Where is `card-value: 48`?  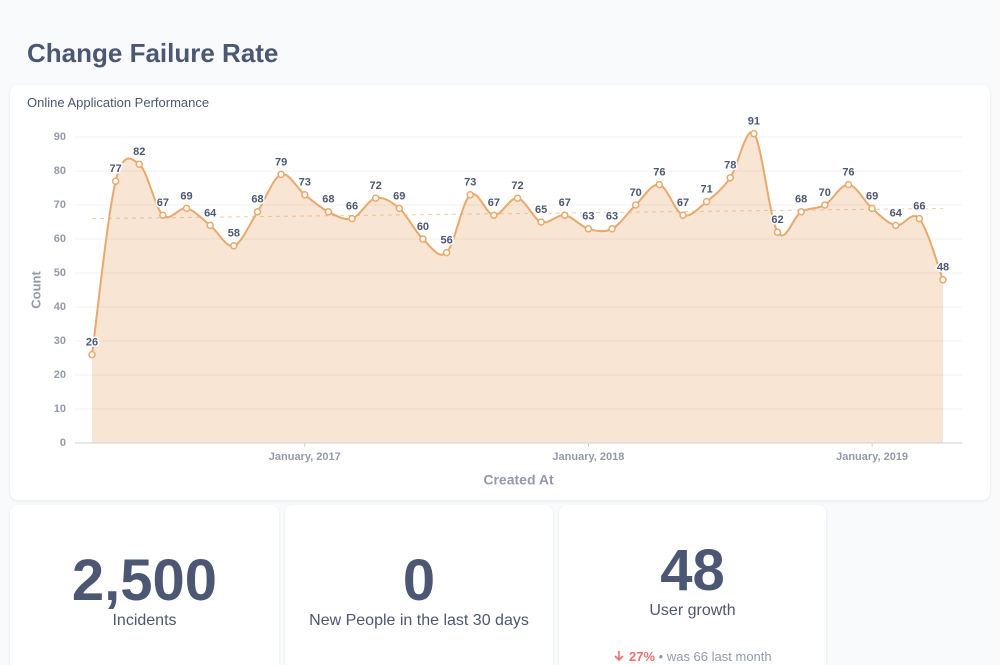 card-value: 48 is located at coordinates (692, 570).